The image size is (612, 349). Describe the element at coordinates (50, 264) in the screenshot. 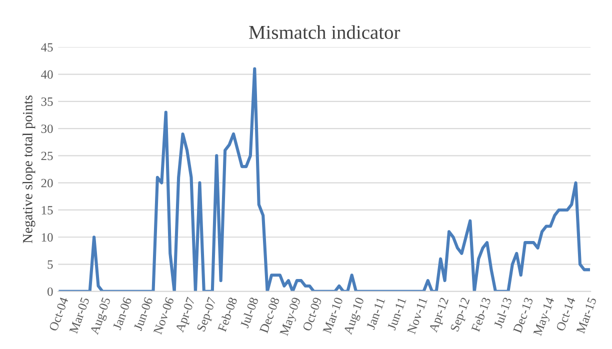

I see `y-tick-label: 5` at that location.